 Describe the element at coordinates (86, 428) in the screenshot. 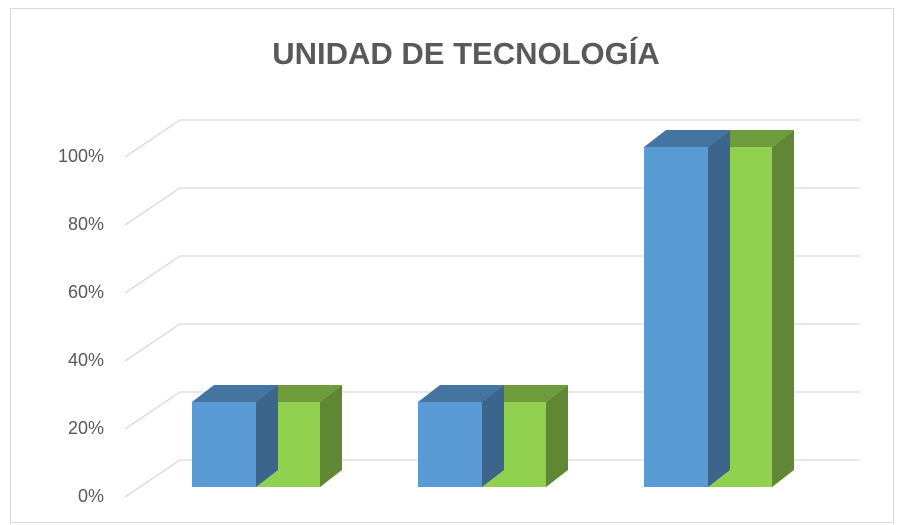

I see `y-tick-label: 20%` at that location.